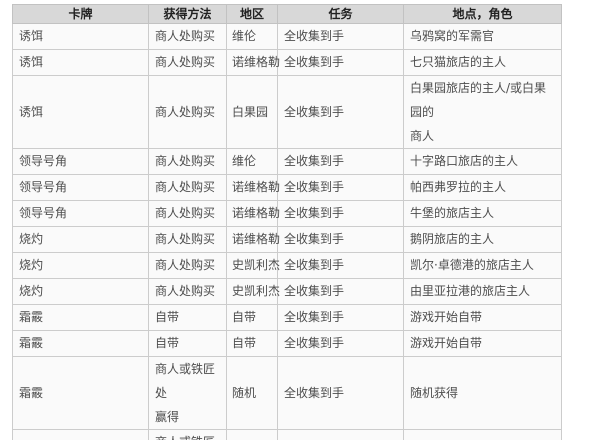 Image resolution: width=600 pixels, height=440 pixels. I want to click on table-row: 领导号角 商人处购买 诺维格勒 全收集到手 牛堡的旅店主人, so click(287, 213).